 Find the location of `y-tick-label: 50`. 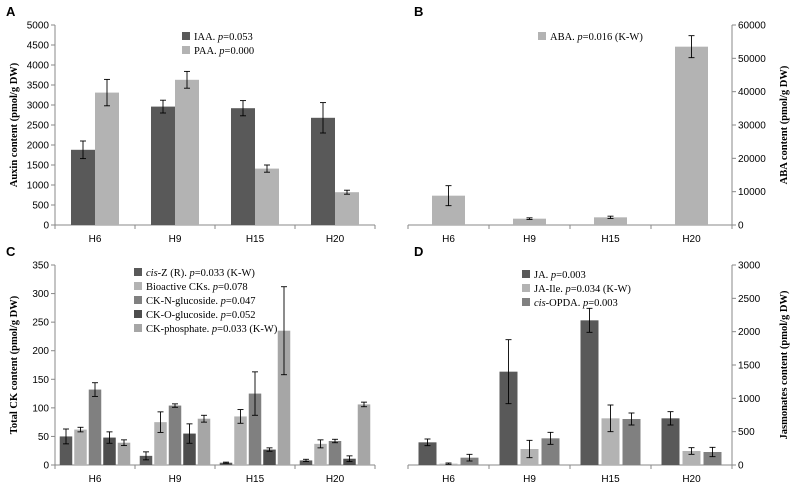

y-tick-label: 50 is located at coordinates (44, 437).